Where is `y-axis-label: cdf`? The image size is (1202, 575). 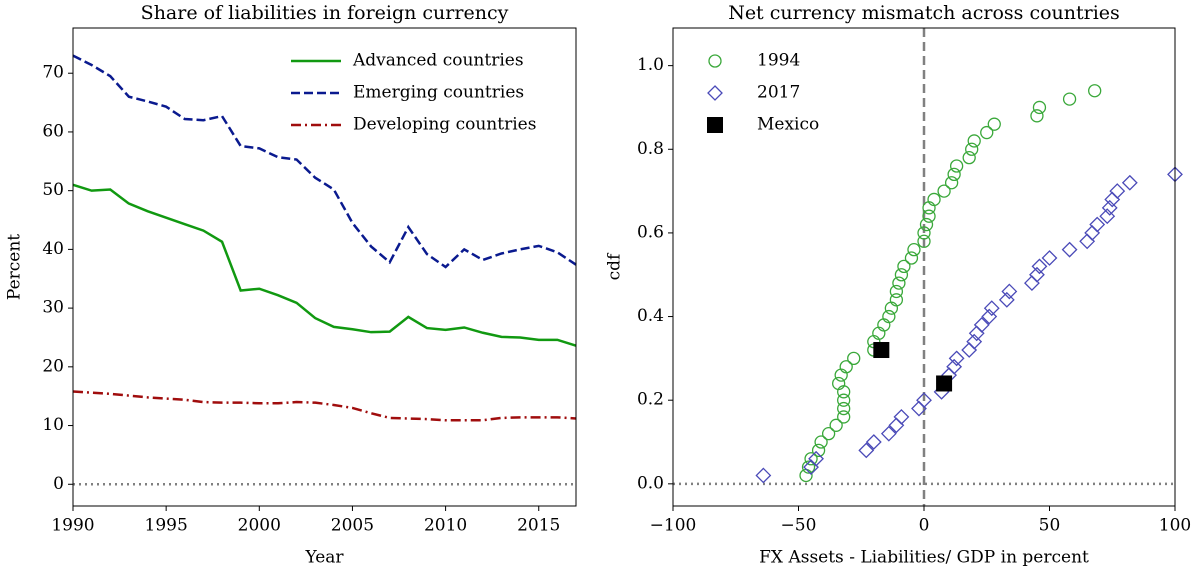 y-axis-label: cdf is located at coordinates (615, 266).